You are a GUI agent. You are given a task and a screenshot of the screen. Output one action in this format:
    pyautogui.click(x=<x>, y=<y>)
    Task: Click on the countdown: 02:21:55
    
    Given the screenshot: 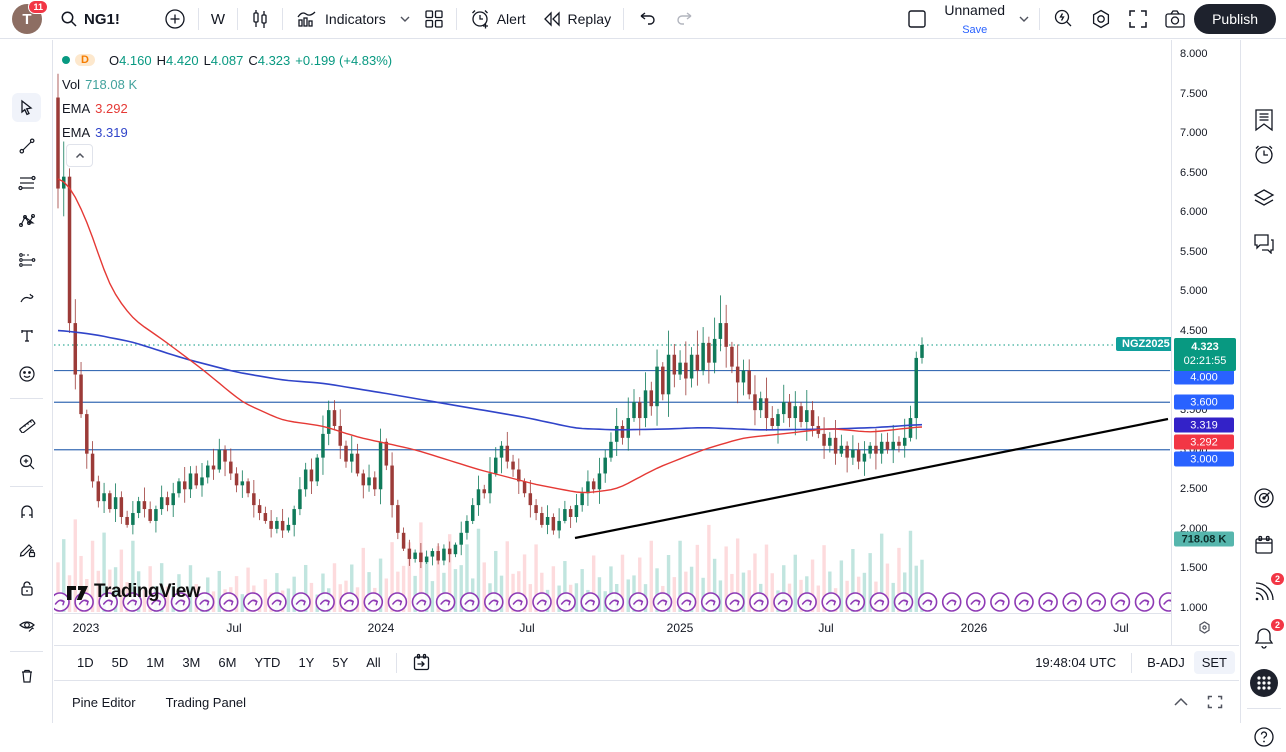 What is the action you would take?
    pyautogui.click(x=1205, y=361)
    